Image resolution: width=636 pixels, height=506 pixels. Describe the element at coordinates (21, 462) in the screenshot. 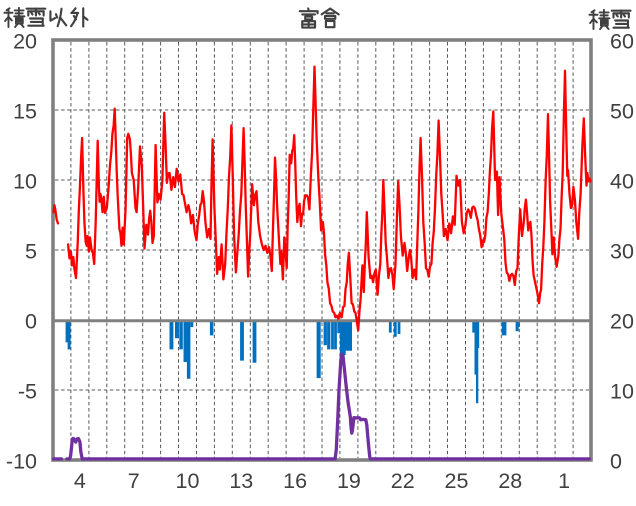

I see `svg-text: -10` at that location.